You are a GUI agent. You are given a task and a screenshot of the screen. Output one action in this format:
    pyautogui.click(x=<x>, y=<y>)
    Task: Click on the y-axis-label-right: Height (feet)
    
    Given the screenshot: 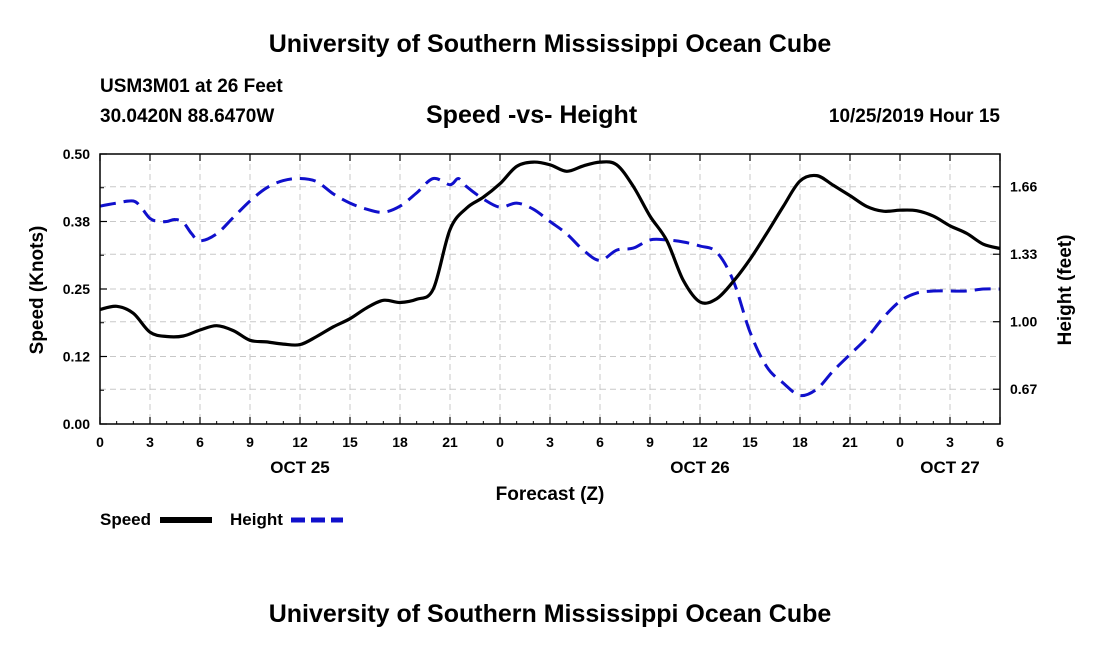 What is the action you would take?
    pyautogui.click(x=1065, y=290)
    